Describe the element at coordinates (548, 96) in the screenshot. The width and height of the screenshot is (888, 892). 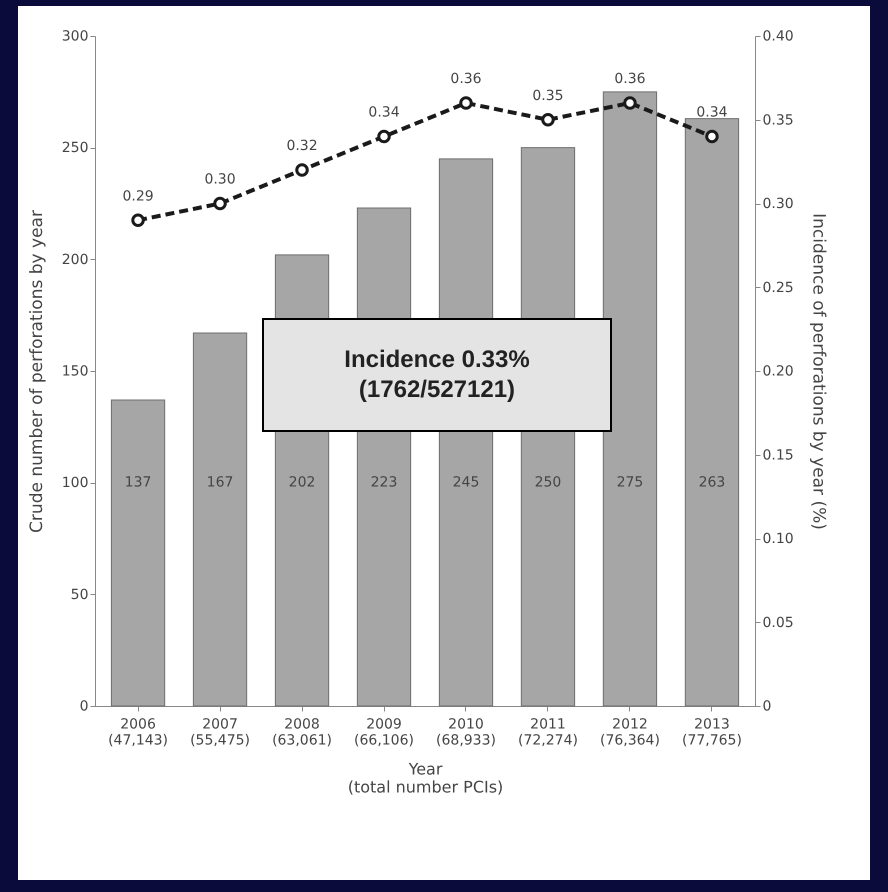
I see `data-label: 0.35` at that location.